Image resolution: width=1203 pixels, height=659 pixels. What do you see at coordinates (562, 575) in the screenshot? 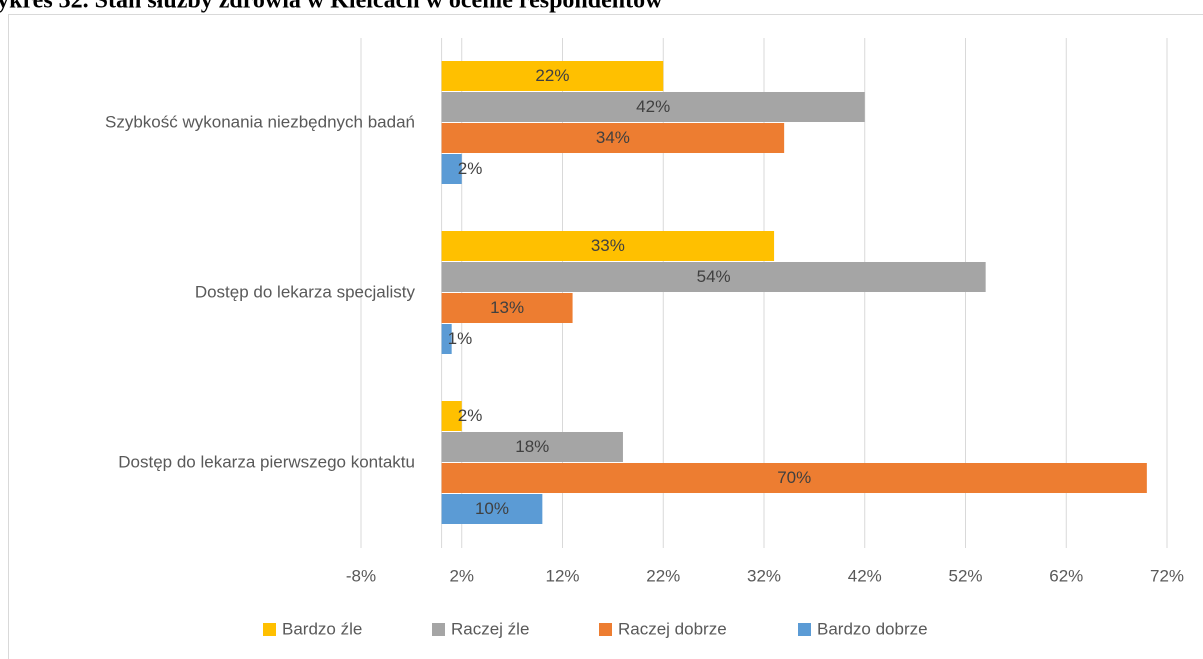
I see `x-tick-label: 12%` at bounding box center [562, 575].